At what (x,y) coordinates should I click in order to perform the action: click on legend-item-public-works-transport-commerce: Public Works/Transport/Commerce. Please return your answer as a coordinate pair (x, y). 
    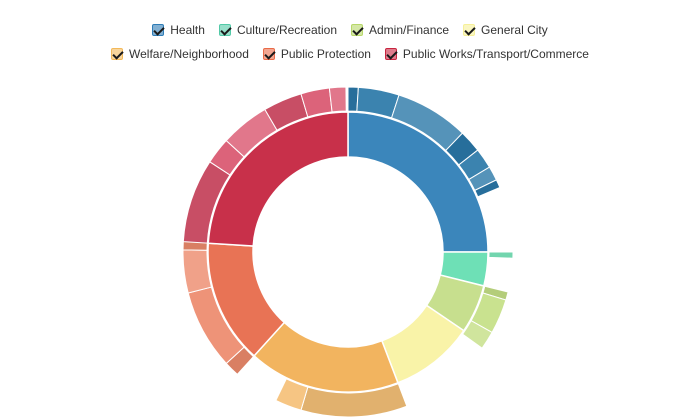
    Looking at the image, I should click on (486, 54).